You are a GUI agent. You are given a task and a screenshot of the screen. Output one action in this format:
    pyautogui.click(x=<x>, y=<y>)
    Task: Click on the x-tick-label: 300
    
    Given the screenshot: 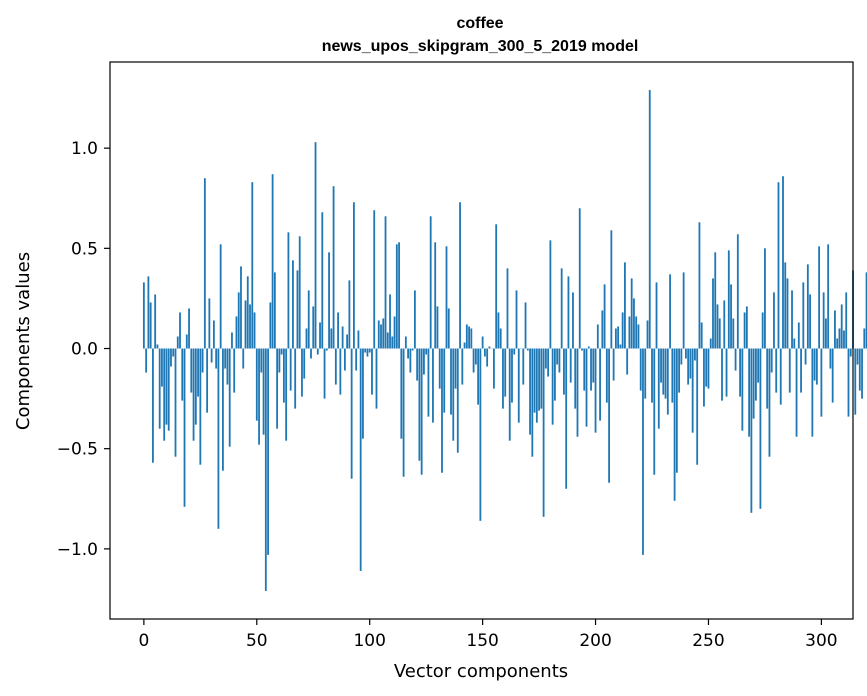 What is the action you would take?
    pyautogui.click(x=821, y=641)
    